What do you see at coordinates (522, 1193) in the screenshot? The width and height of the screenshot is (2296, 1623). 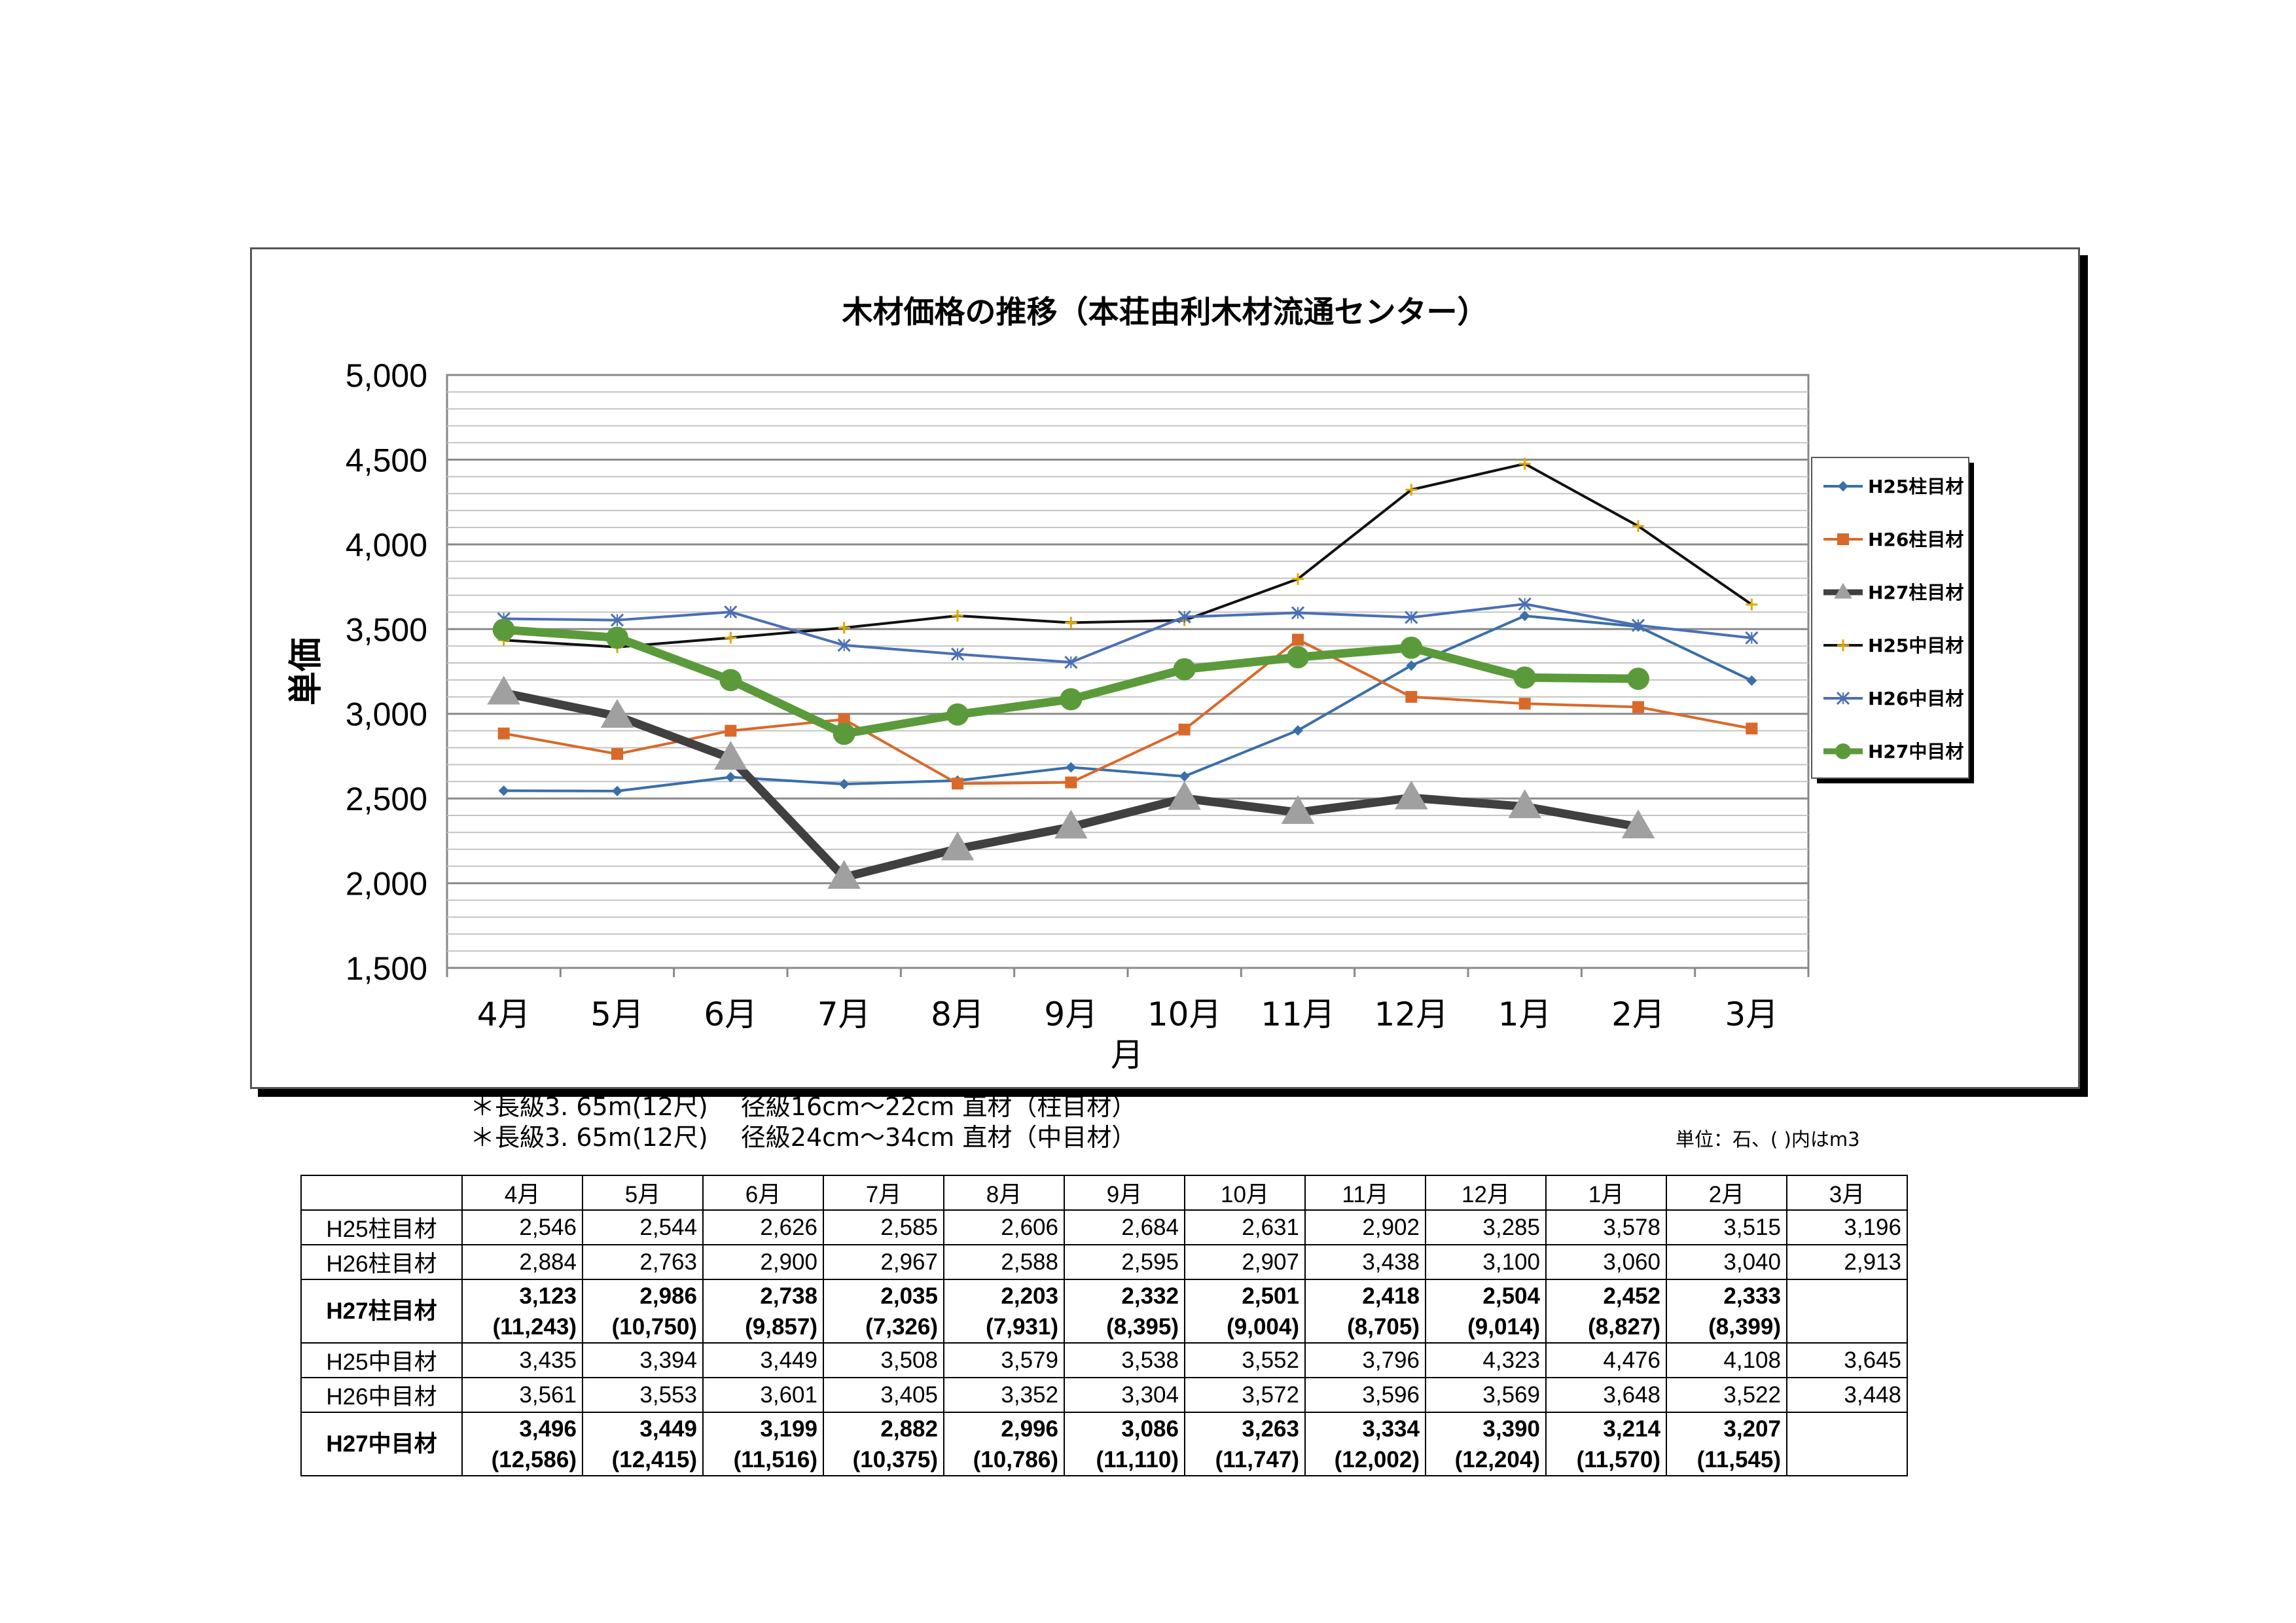 I see `table-header-cell: 4月` at bounding box center [522, 1193].